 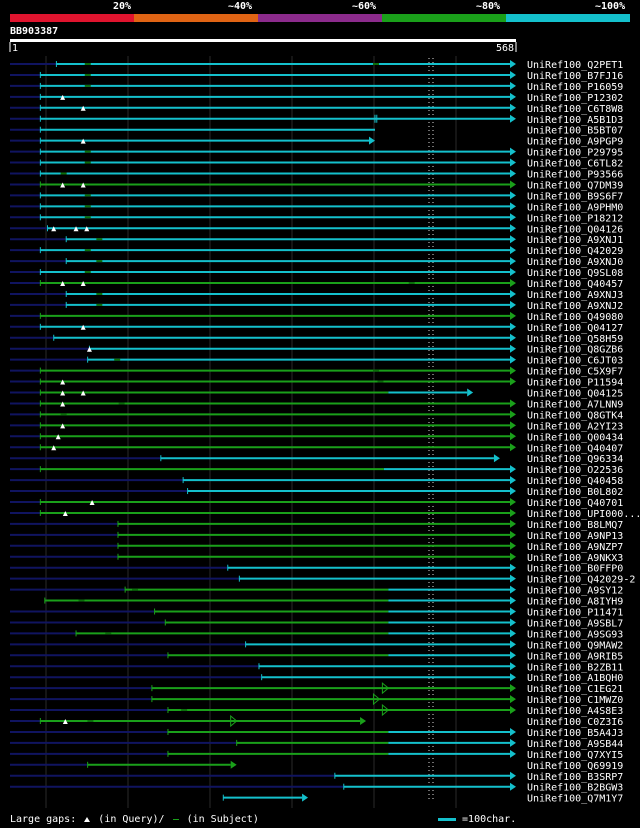 I want to click on legend-labels: 20% ~40% ~60% ~80% ~100%, so click(x=320, y=7).